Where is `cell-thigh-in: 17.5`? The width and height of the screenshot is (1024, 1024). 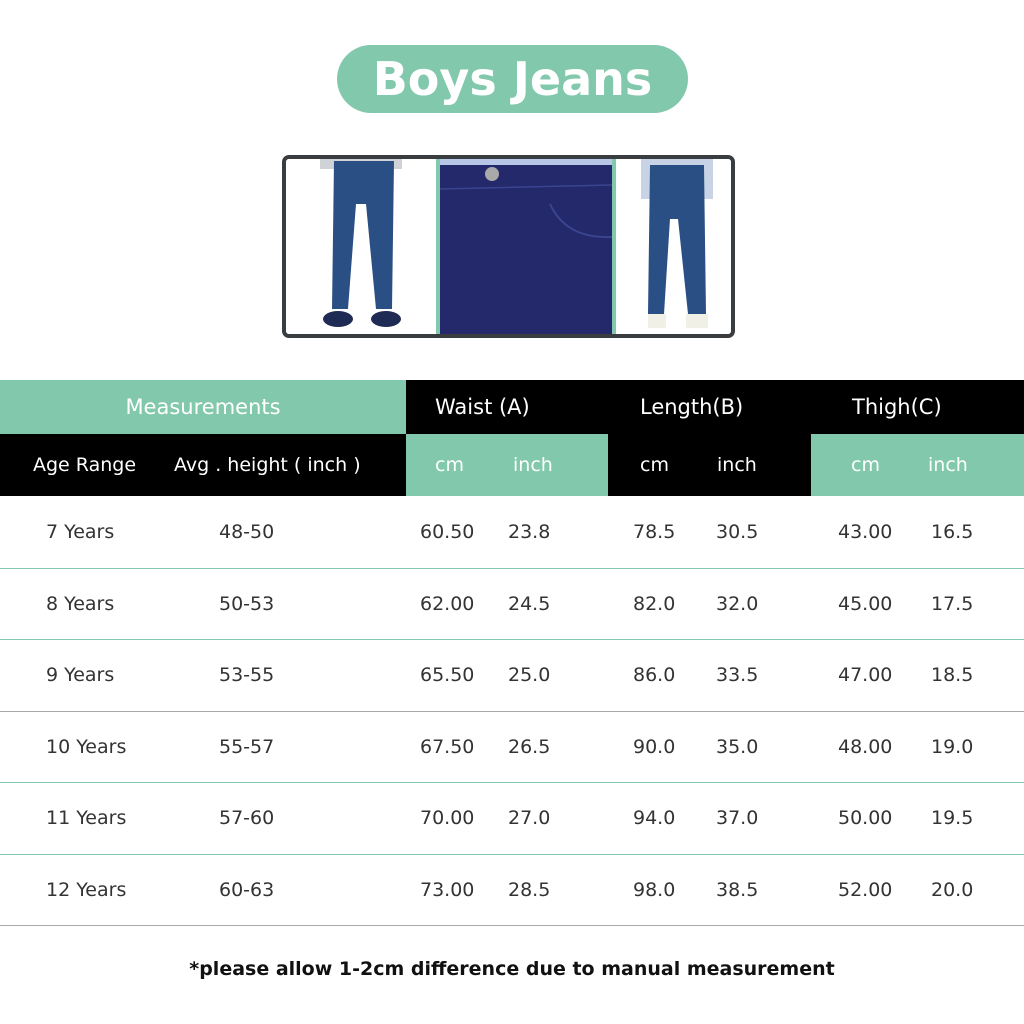
cell-thigh-in: 17.5 is located at coordinates (952, 603).